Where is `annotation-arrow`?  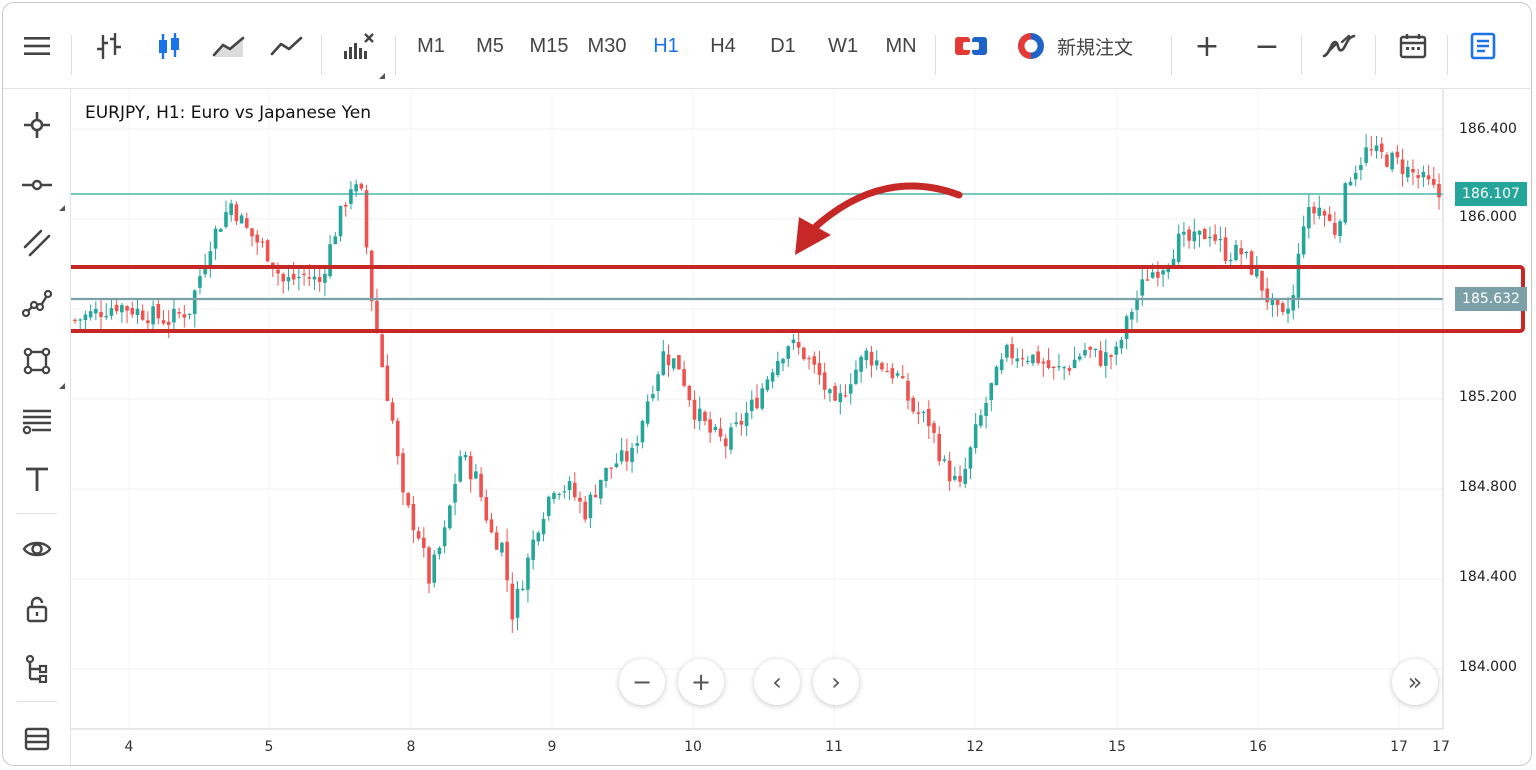 annotation-arrow is located at coordinates (886, 207).